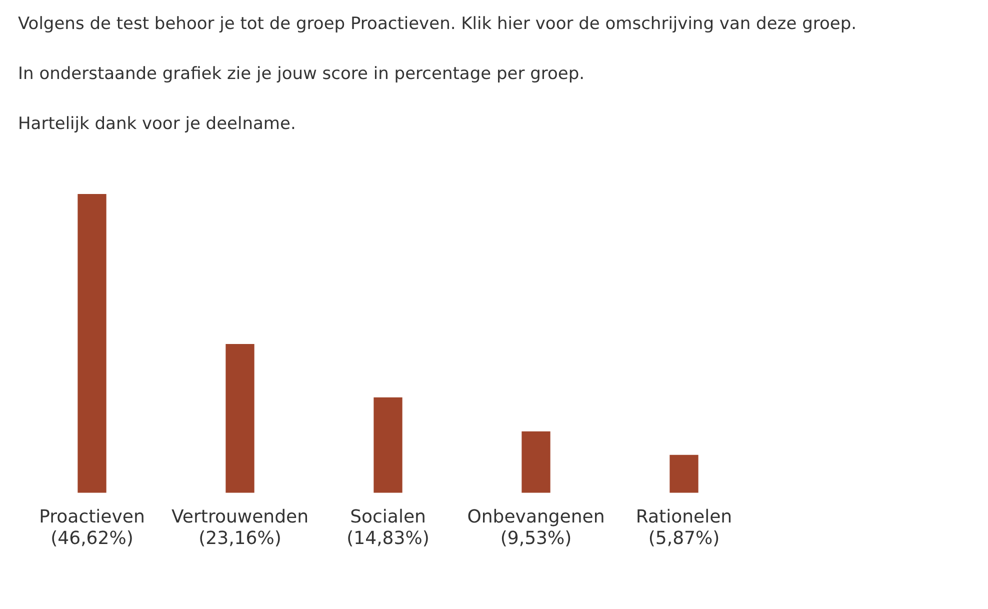 This screenshot has width=988, height=609. What do you see at coordinates (240, 517) in the screenshot?
I see `x-tick-label: Vertrouwenden` at bounding box center [240, 517].